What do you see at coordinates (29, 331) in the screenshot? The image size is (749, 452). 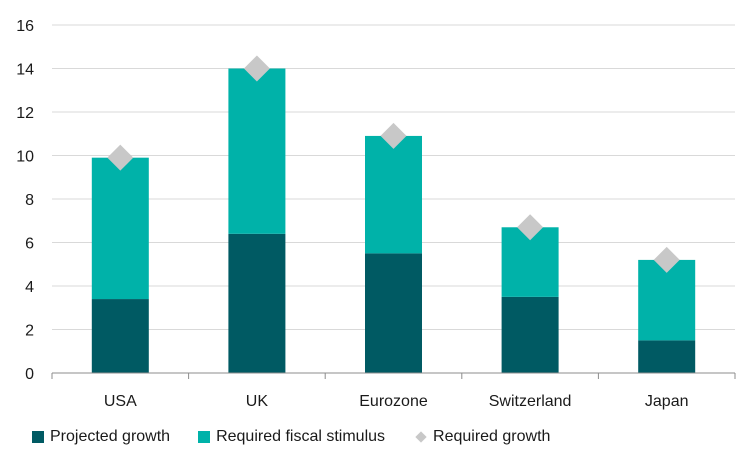 I see `y-tick-label: 2` at bounding box center [29, 331].